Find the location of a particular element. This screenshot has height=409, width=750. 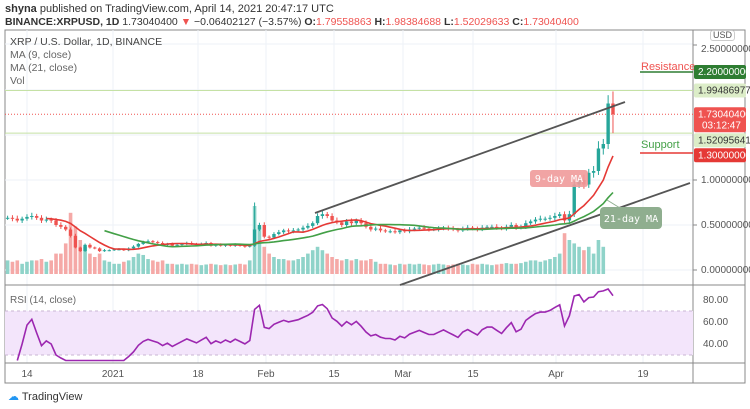

ma21-annotation-box is located at coordinates (631, 218).